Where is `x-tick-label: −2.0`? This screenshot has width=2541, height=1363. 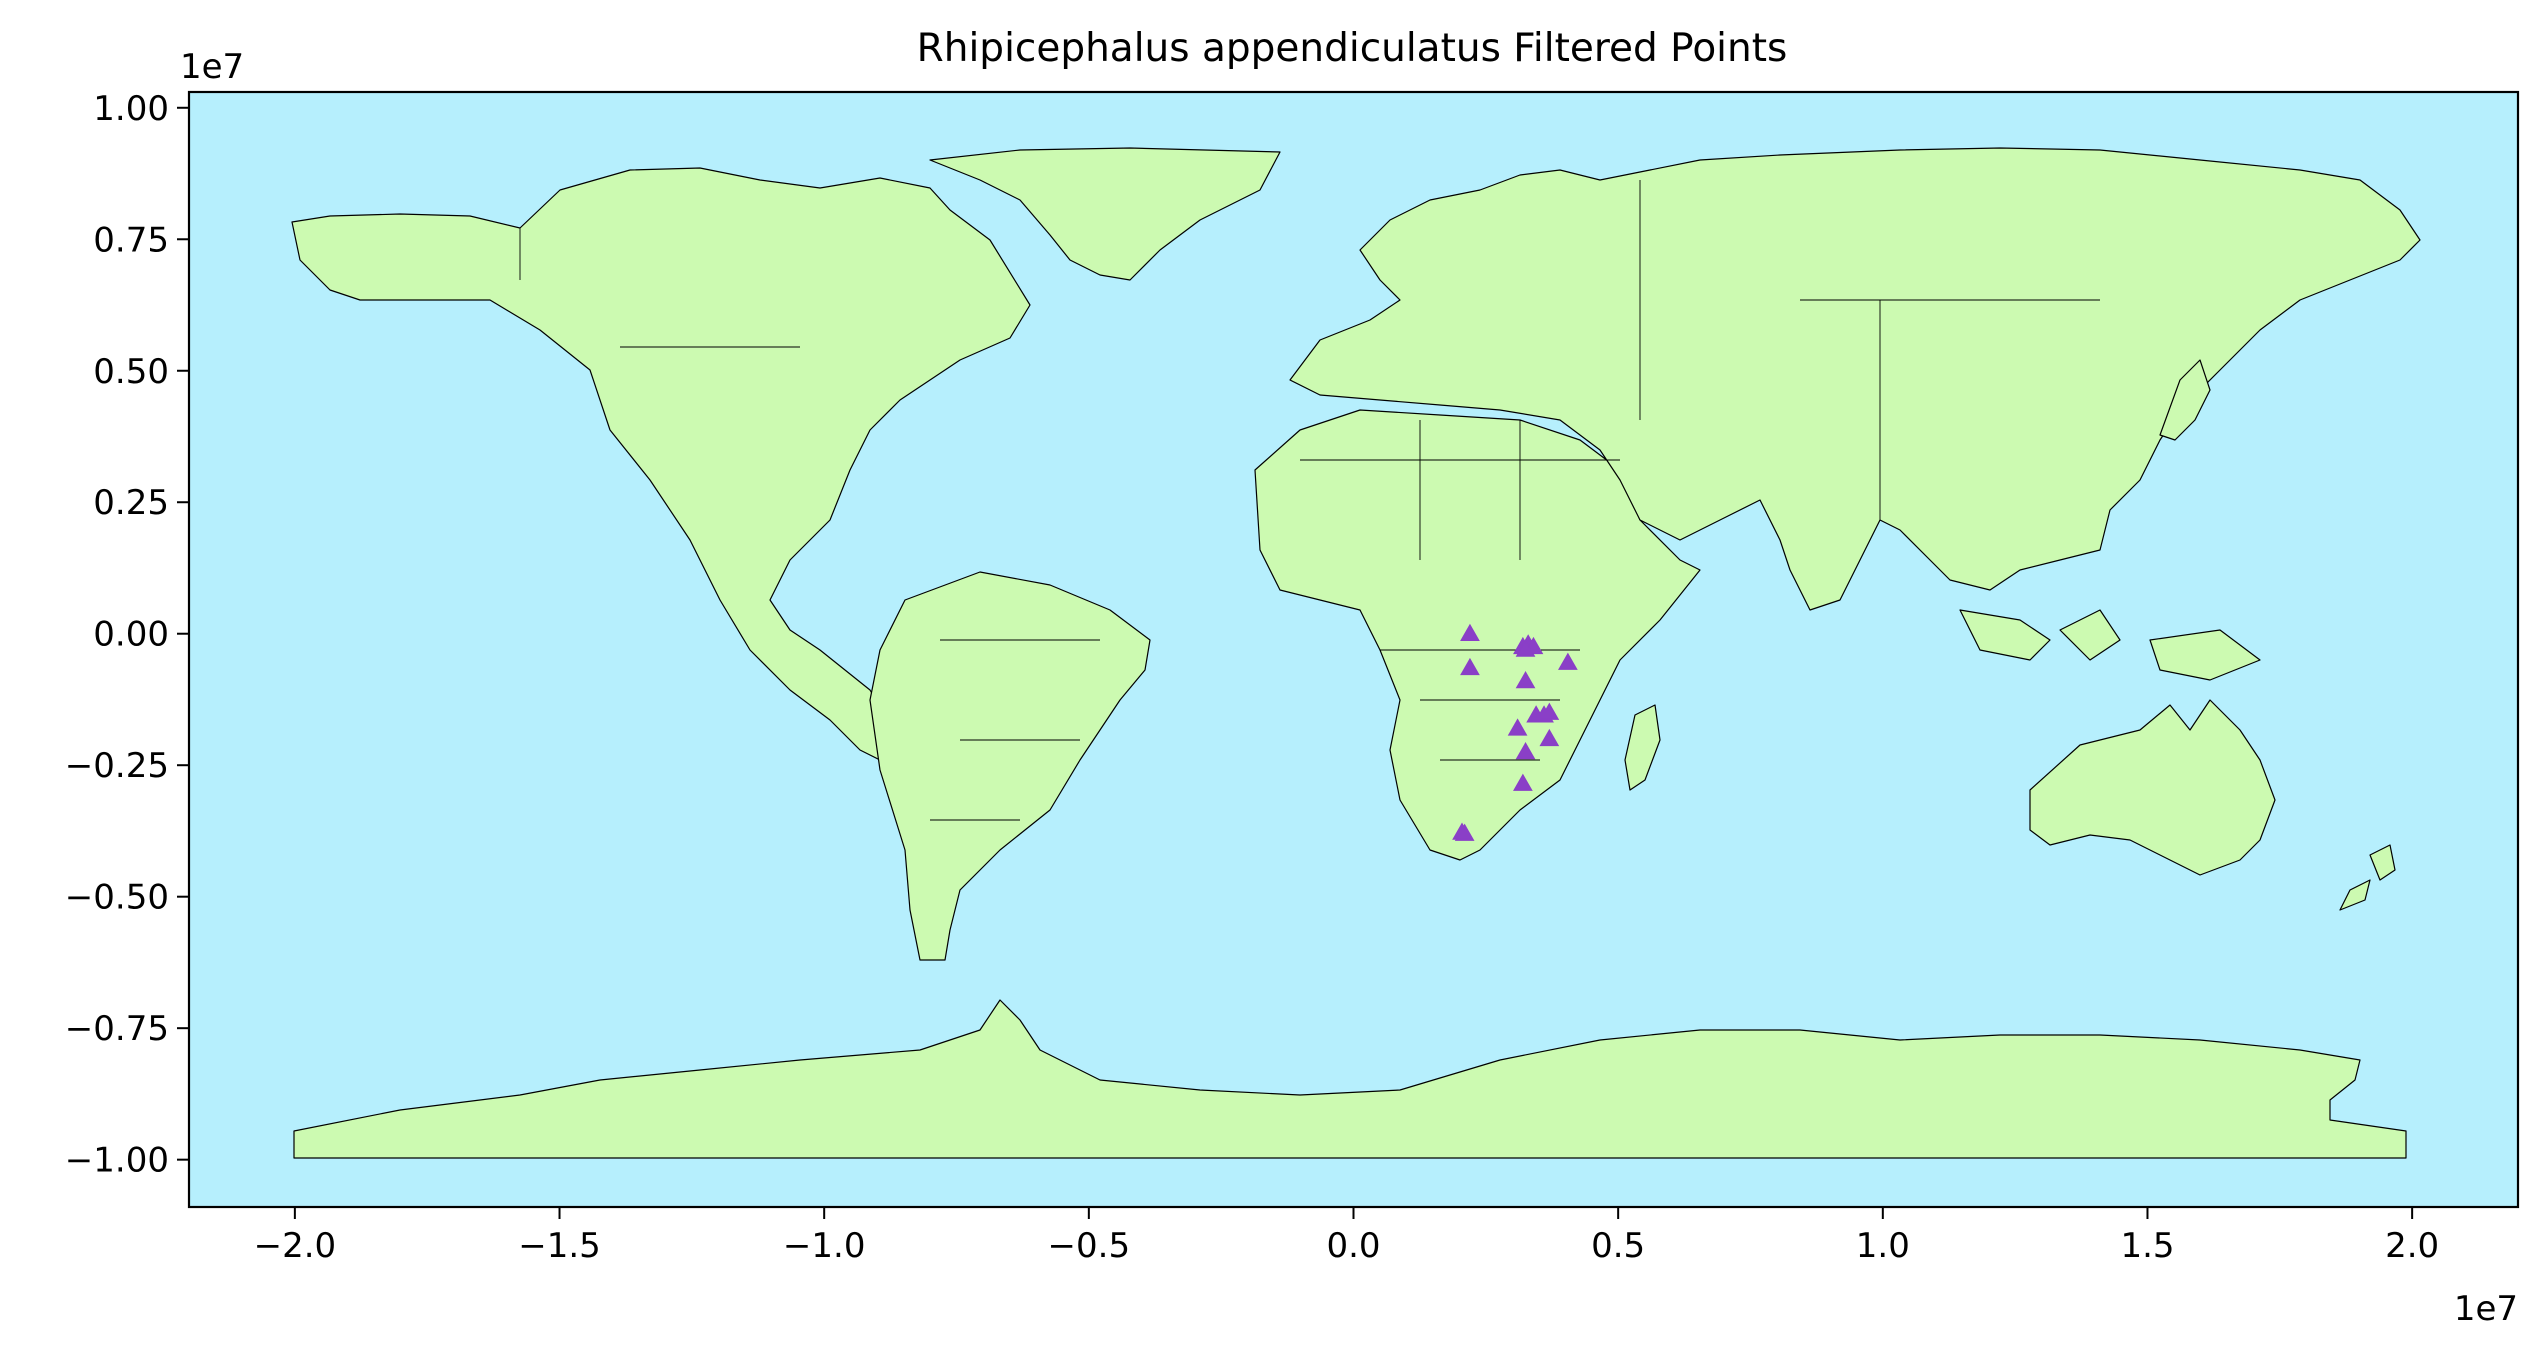
x-tick-label: −2.0 is located at coordinates (295, 1246).